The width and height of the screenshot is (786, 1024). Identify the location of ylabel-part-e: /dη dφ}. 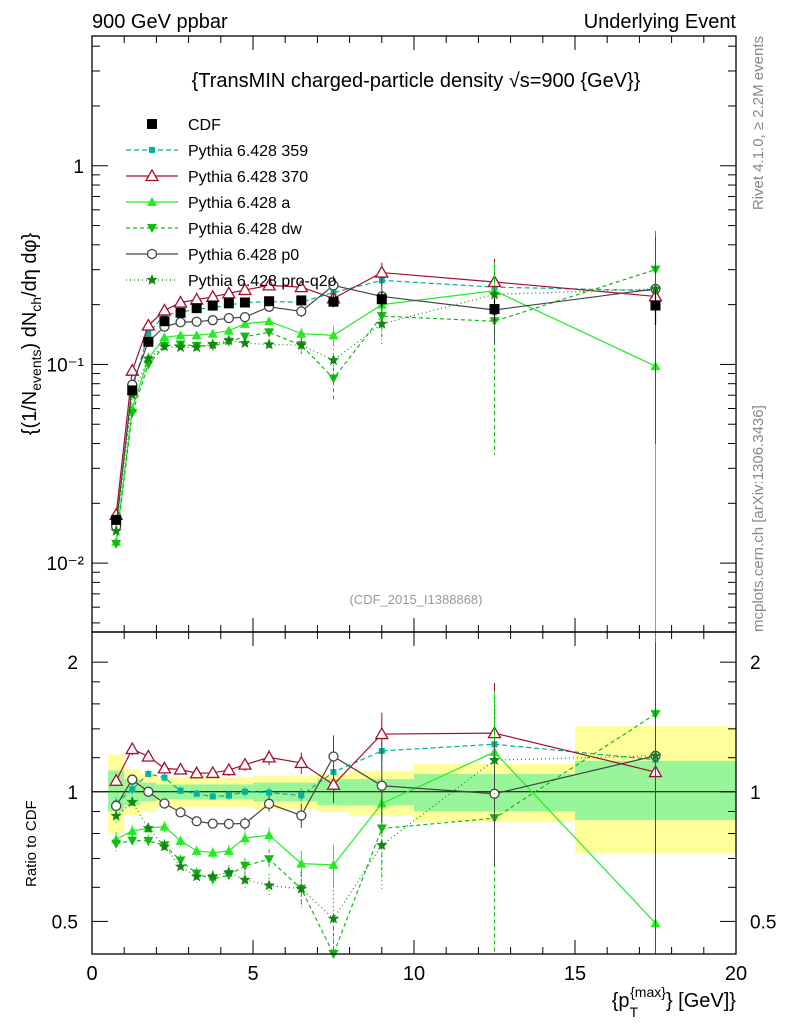
(30, 264).